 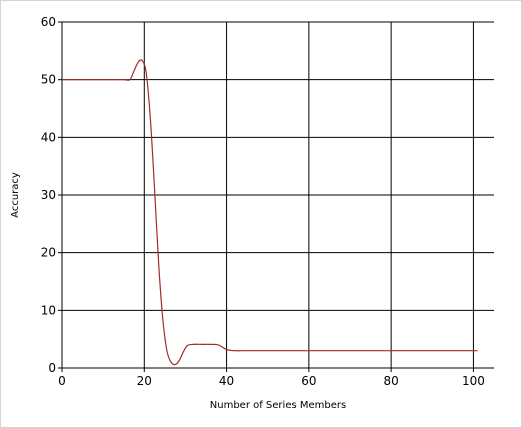 What do you see at coordinates (48, 310) in the screenshot?
I see `y-tick-label: 10` at bounding box center [48, 310].